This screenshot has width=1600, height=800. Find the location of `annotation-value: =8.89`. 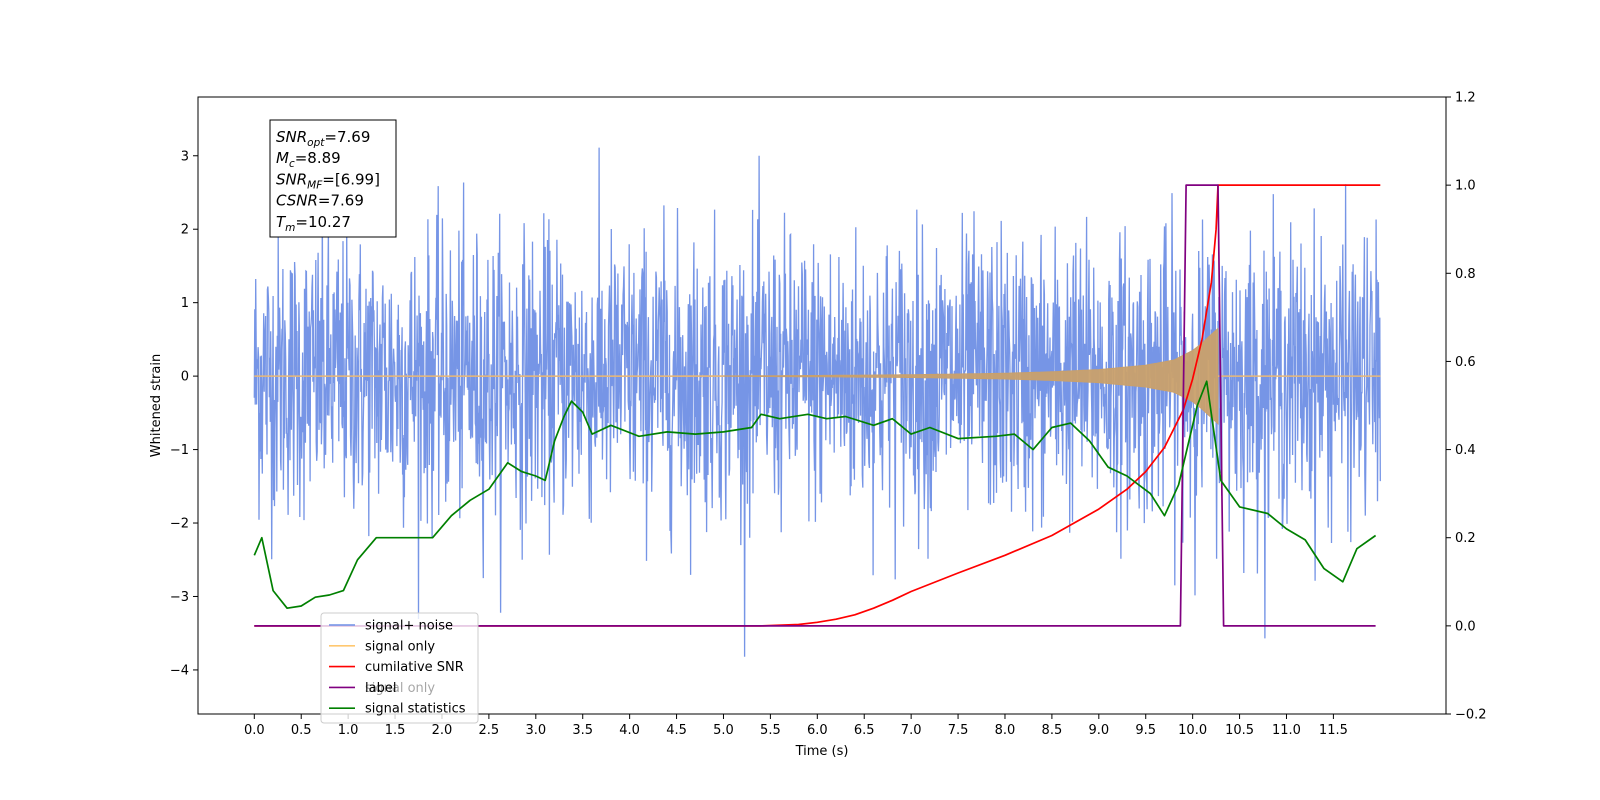

annotation-value: =8.89 is located at coordinates (318, 158).